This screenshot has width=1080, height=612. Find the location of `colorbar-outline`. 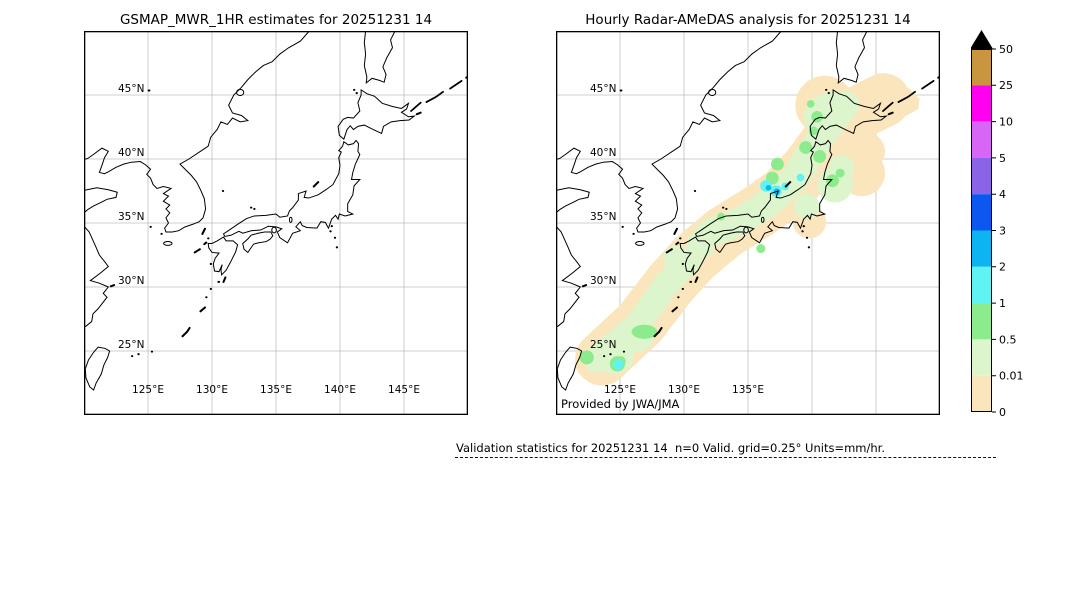

colorbar-outline is located at coordinates (981, 230).